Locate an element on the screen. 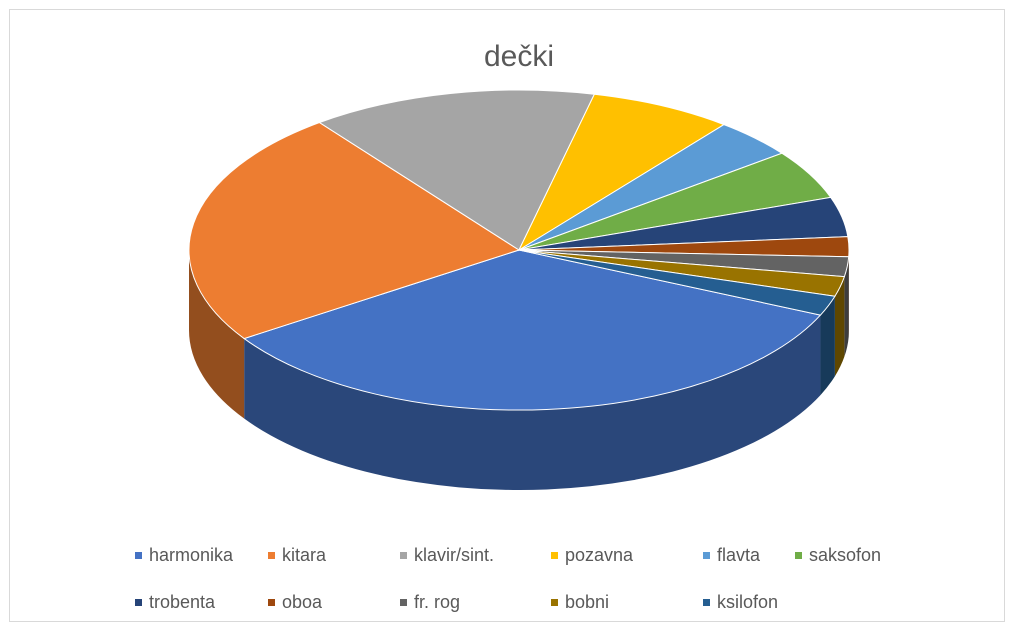  legend-label: fr. rog is located at coordinates (437, 602).